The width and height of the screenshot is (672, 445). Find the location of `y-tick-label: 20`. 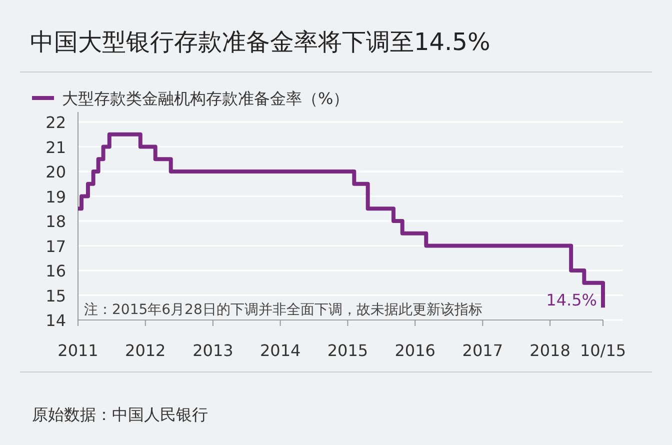

y-tick-label: 20 is located at coordinates (56, 172).